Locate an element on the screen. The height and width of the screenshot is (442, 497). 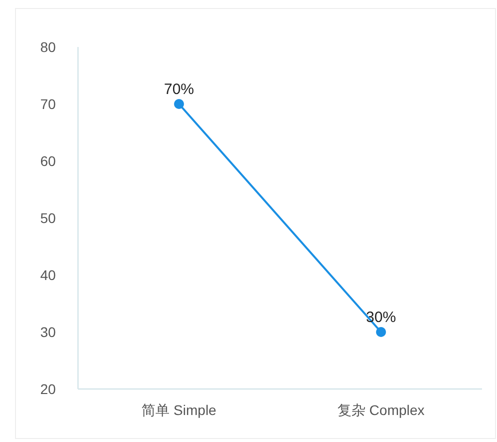
y-tick-label: 50 is located at coordinates (48, 218).